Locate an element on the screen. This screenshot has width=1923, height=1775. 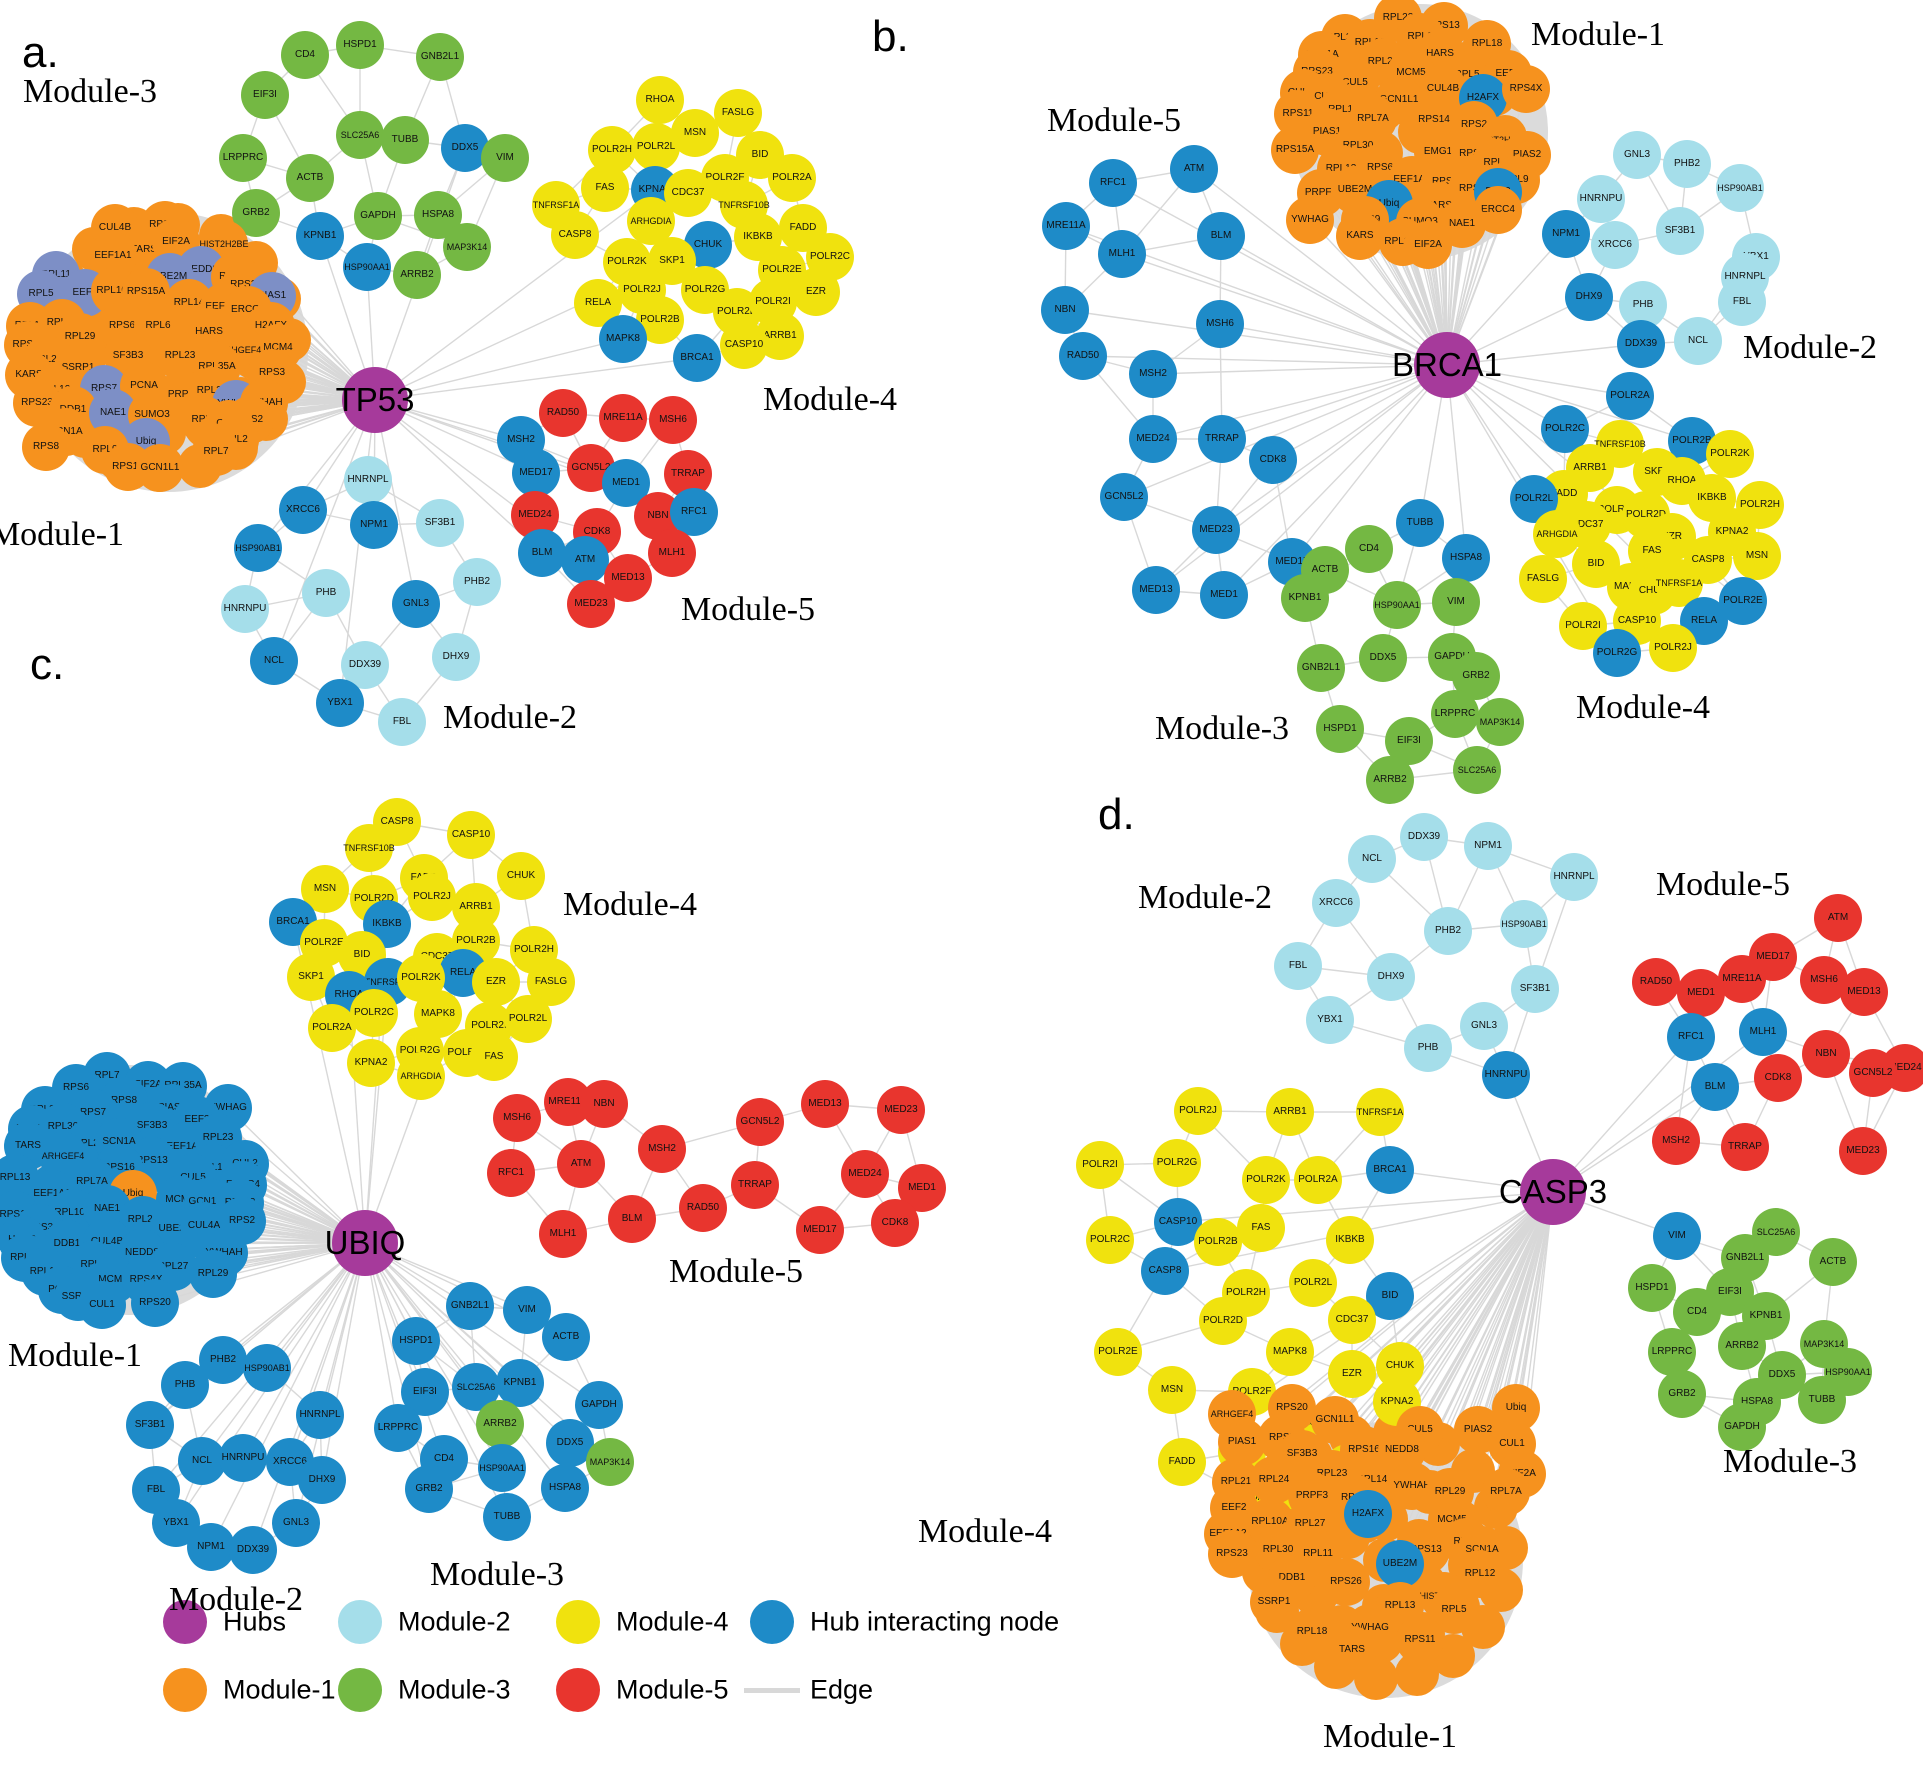
node-MED1: MED1 is located at coordinates (1701, 993).